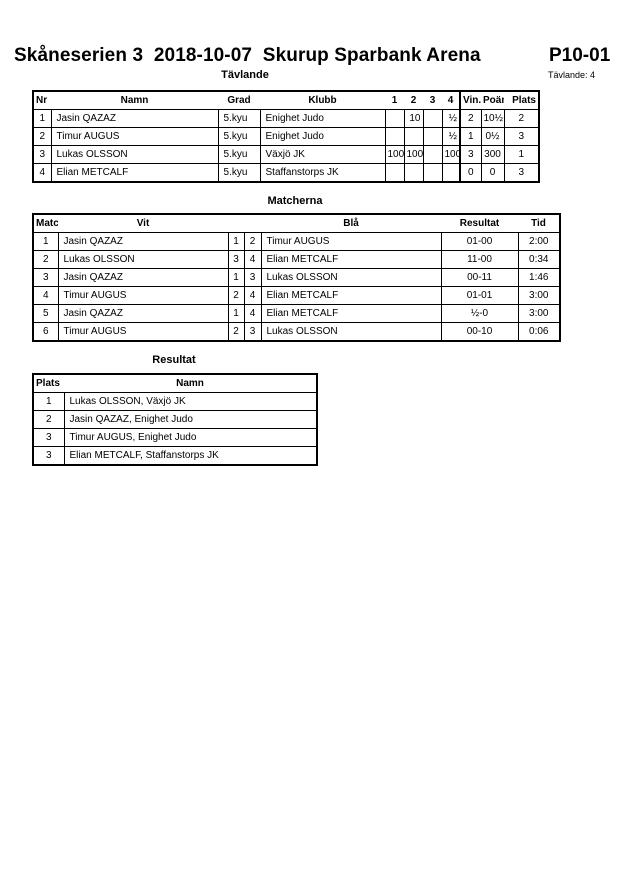 This screenshot has height=891, width=630. What do you see at coordinates (143, 223) in the screenshot?
I see `column-header: Vit` at bounding box center [143, 223].